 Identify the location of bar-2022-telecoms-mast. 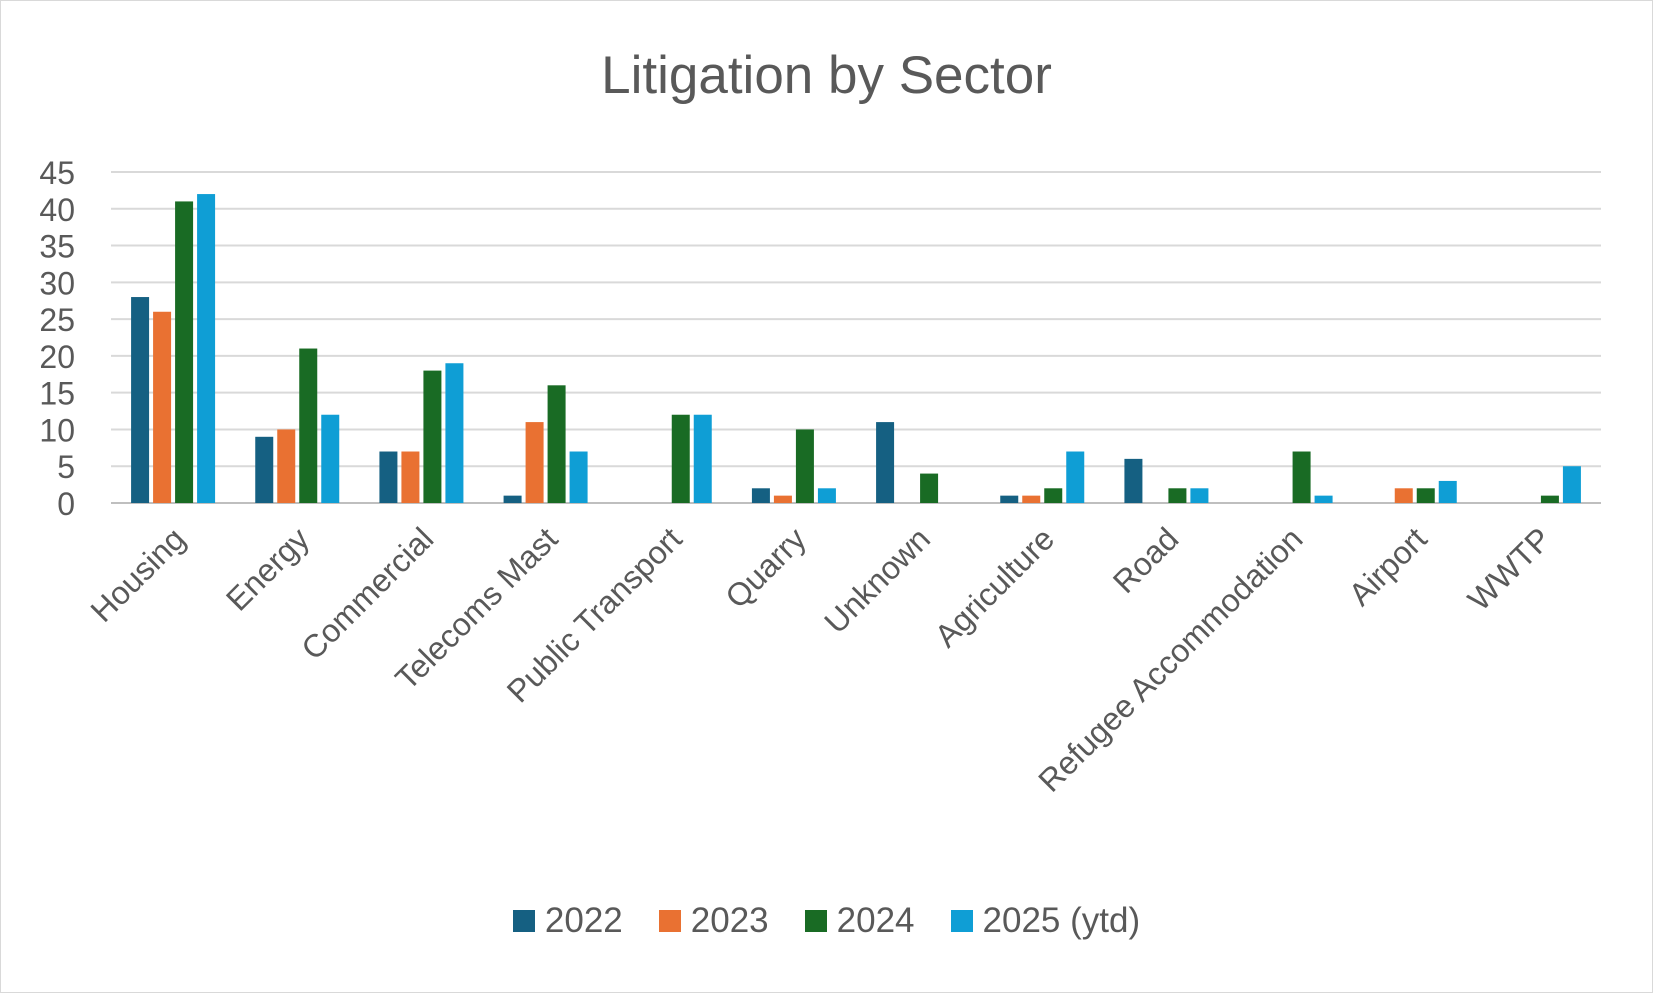
(512, 499).